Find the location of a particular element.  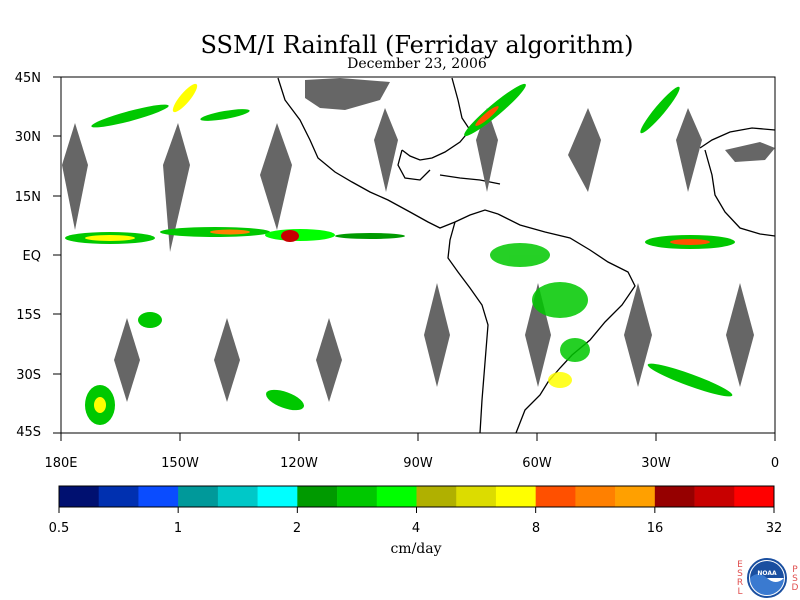

lat-label: 30N is located at coordinates (28, 137).